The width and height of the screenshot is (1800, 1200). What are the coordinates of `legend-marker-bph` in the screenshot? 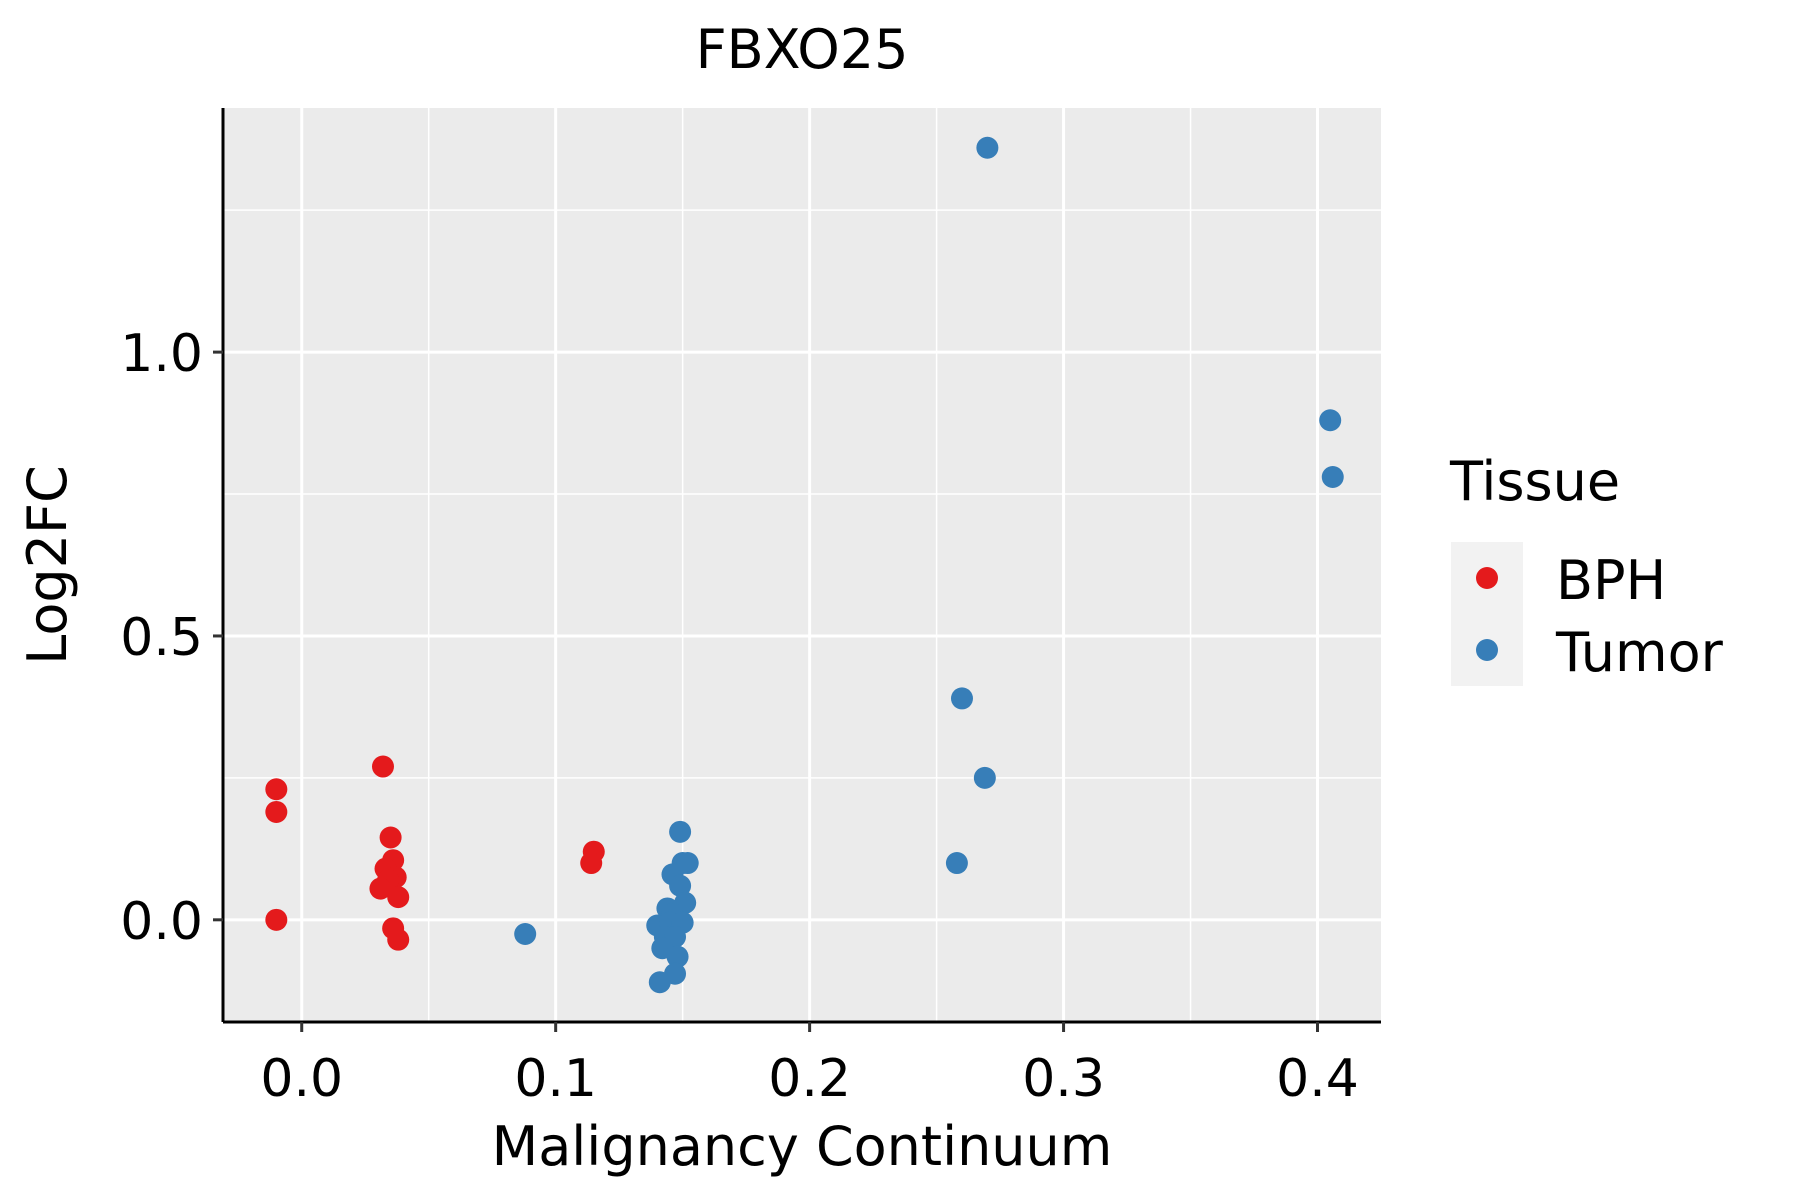 It's located at (1487, 578).